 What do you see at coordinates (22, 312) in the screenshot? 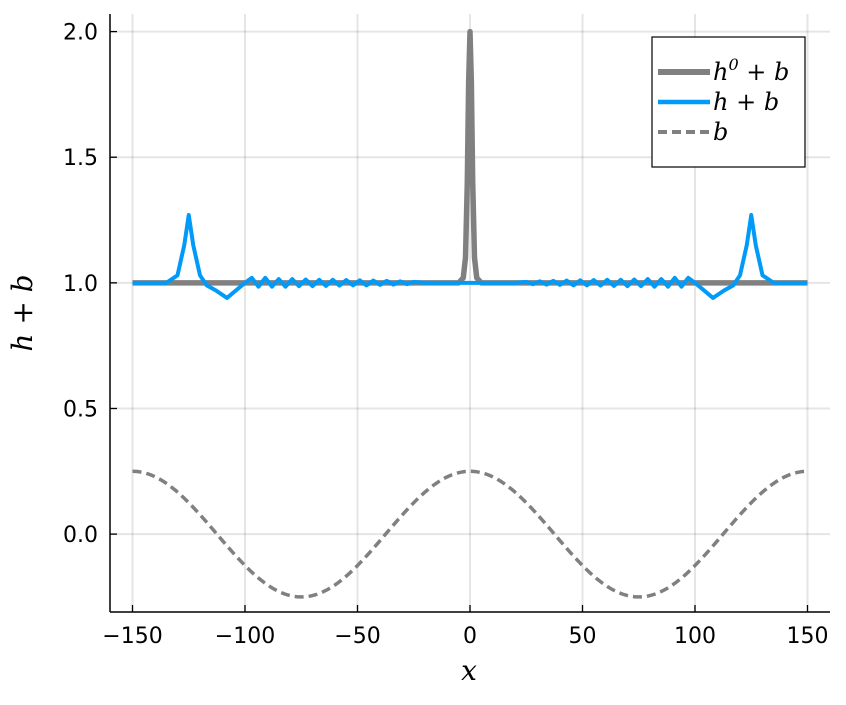
I see `y-axis-label: h + b` at bounding box center [22, 312].